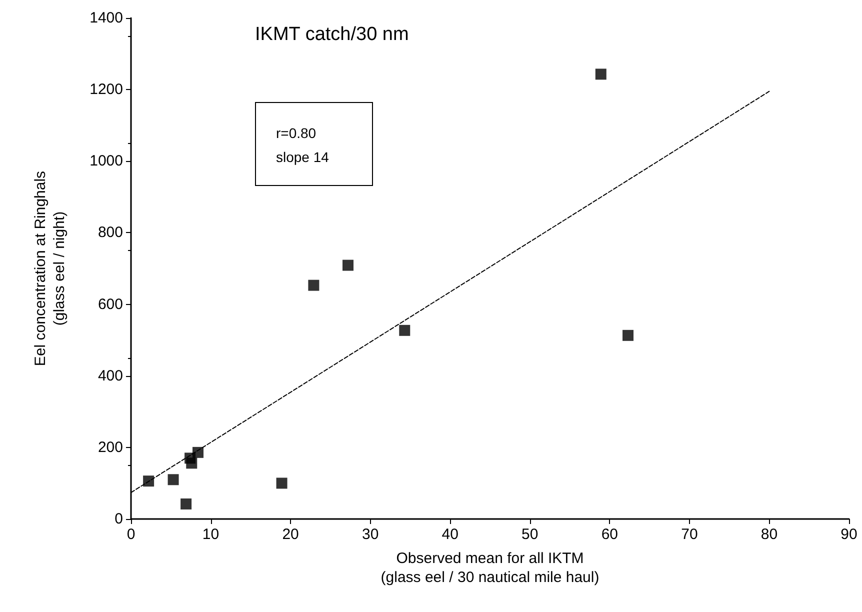 The image size is (862, 612). What do you see at coordinates (110, 447) in the screenshot?
I see `y-tick-label: 200` at bounding box center [110, 447].